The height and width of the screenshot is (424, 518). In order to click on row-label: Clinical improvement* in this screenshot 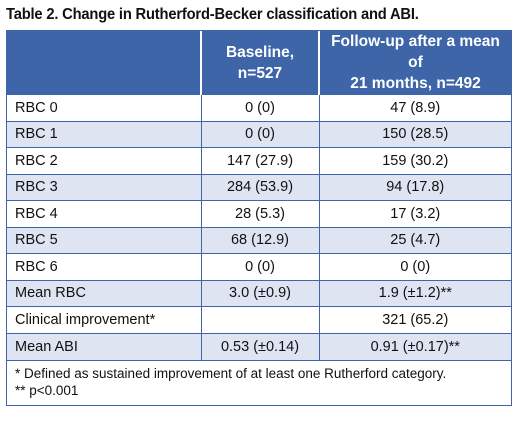, I will do `click(104, 319)`.